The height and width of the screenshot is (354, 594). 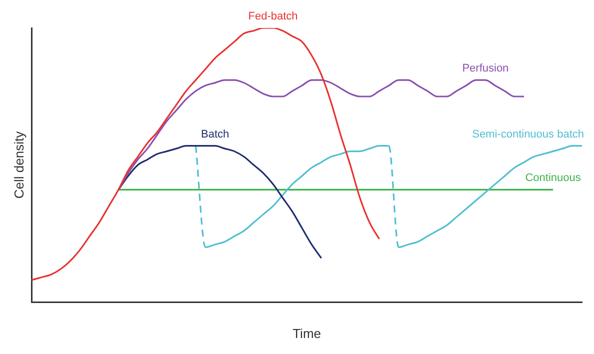 I want to click on y-axis-title: Cell density, so click(x=18, y=164).